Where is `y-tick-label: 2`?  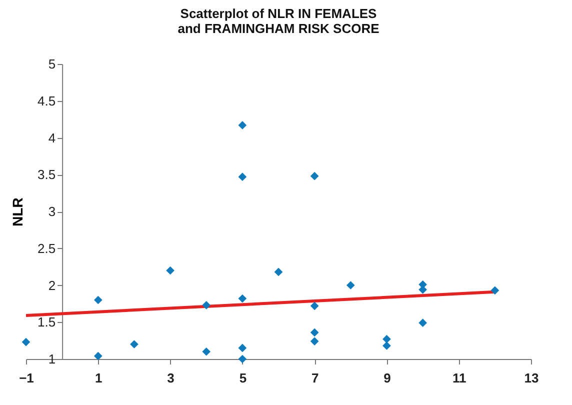
y-tick-label: 2 is located at coordinates (52, 285).